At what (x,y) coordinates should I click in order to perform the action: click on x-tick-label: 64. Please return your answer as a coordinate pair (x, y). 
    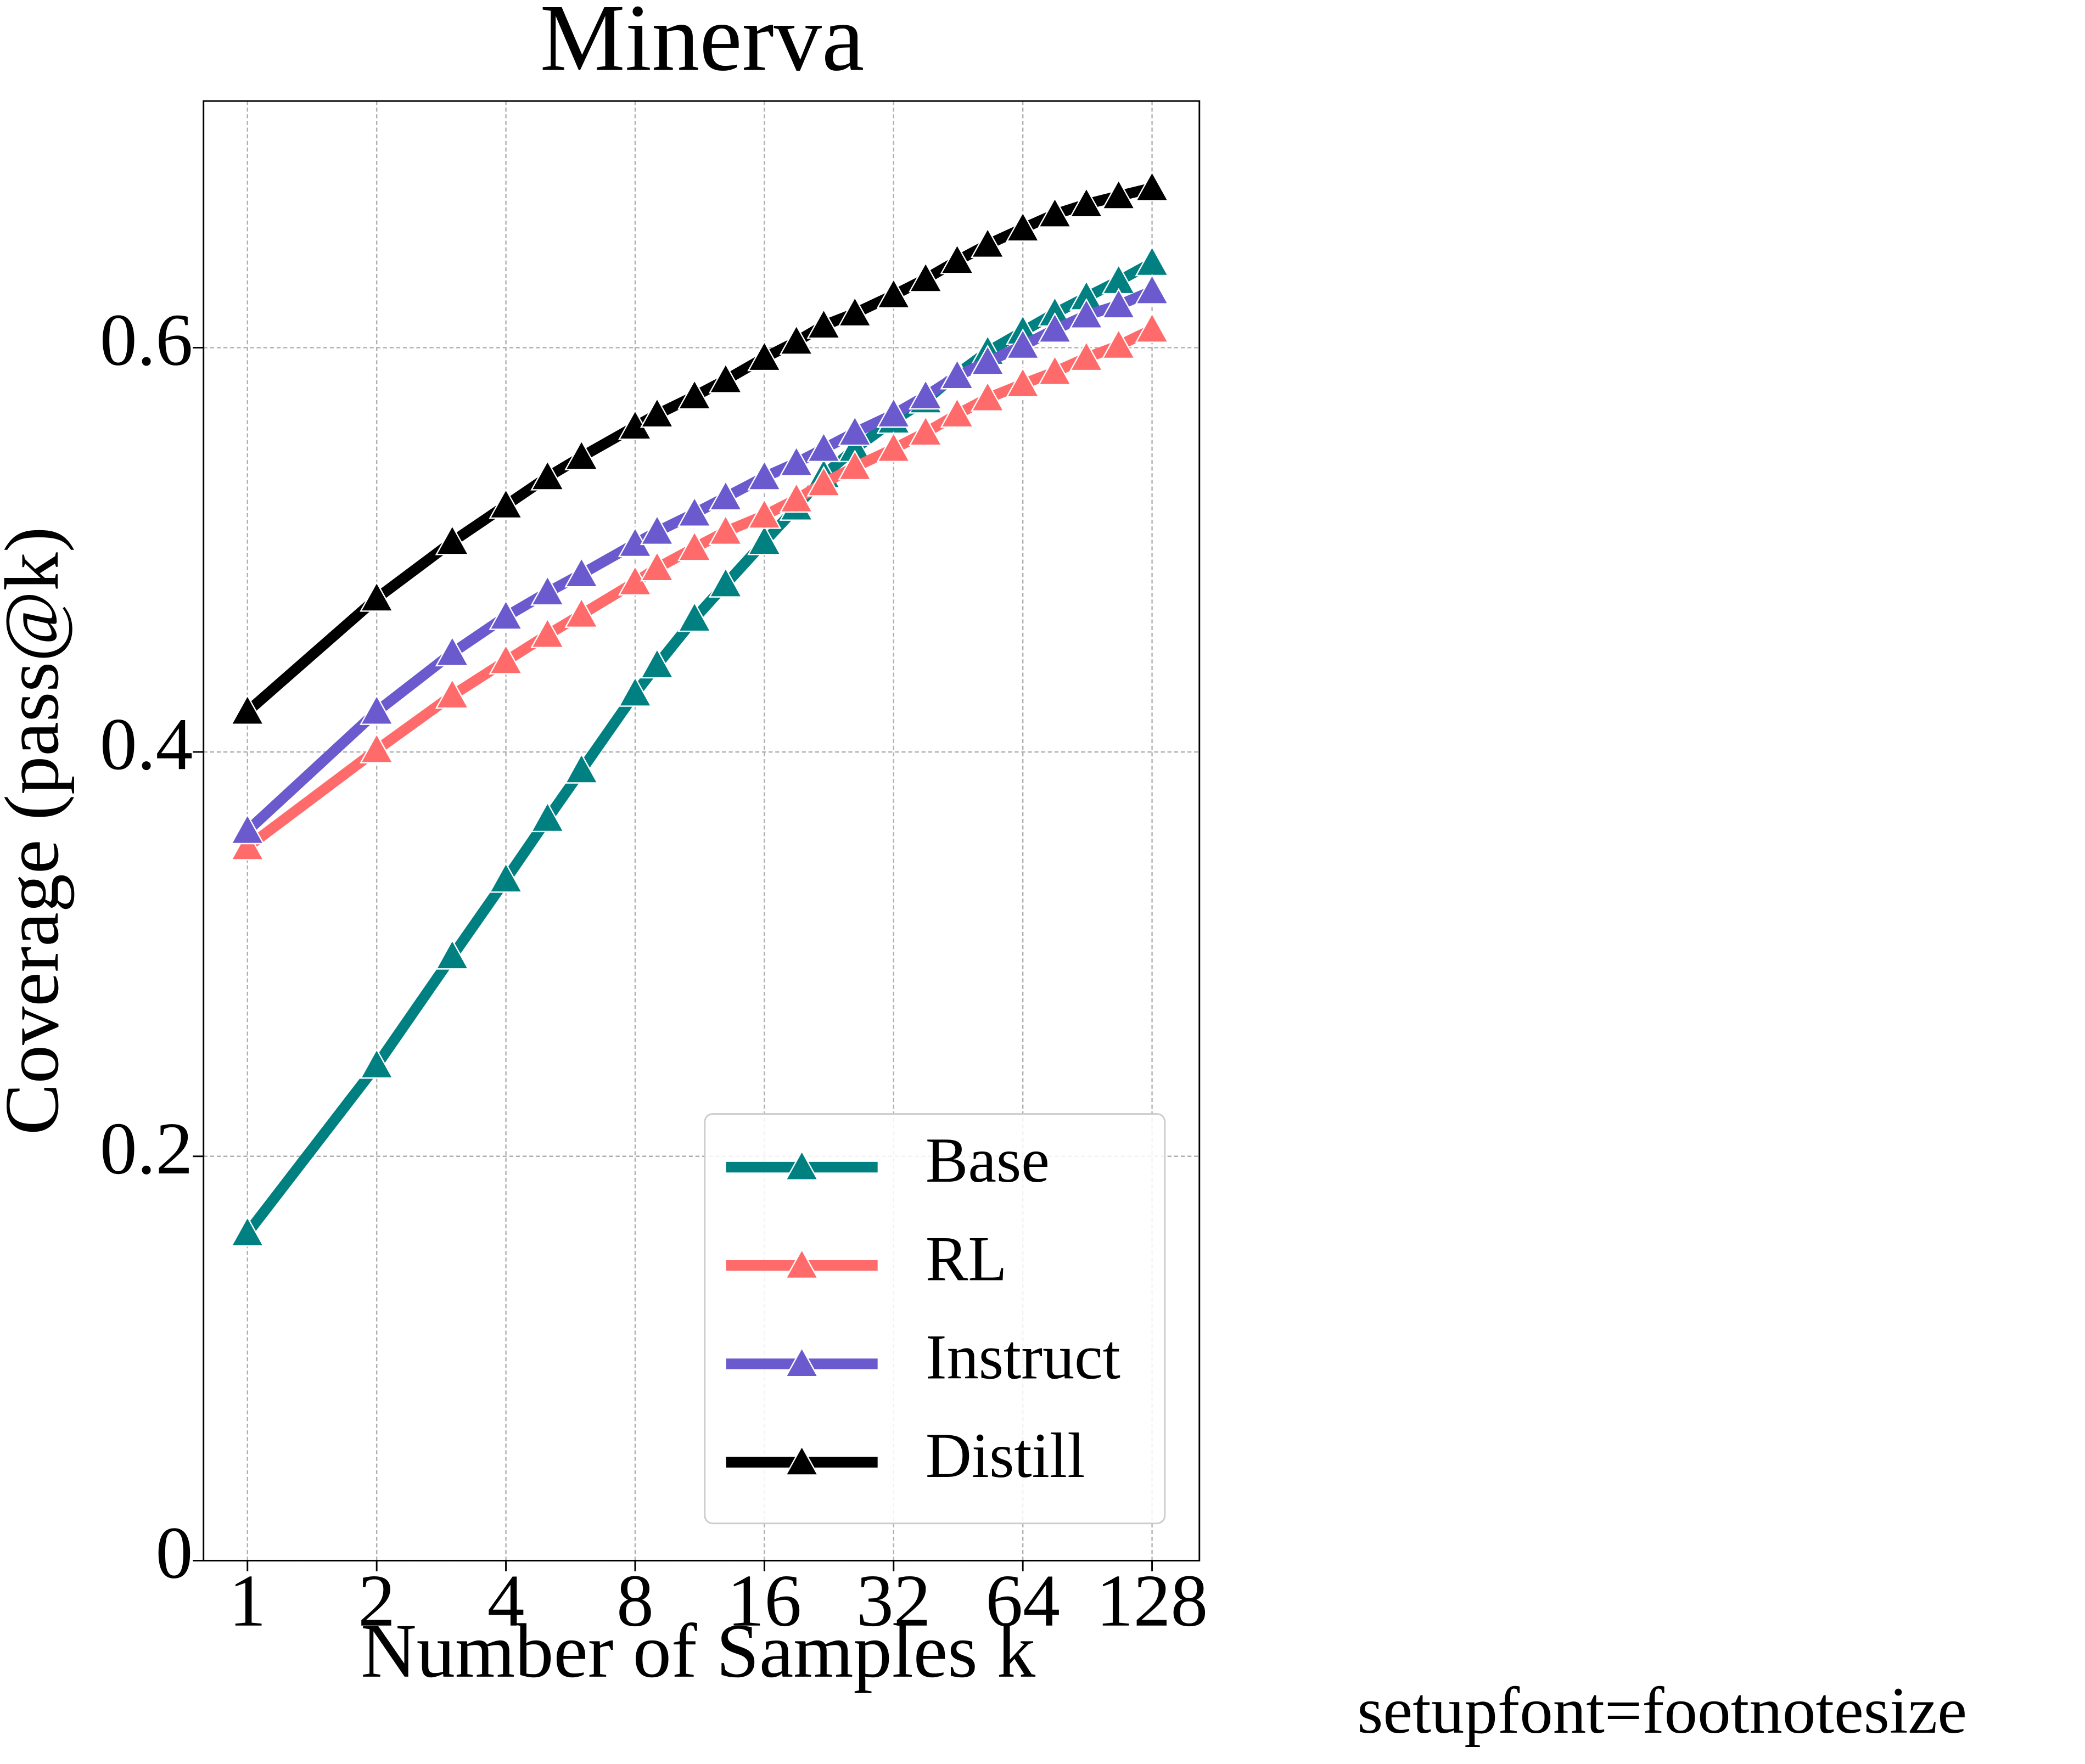
    Looking at the image, I should click on (1022, 1601).